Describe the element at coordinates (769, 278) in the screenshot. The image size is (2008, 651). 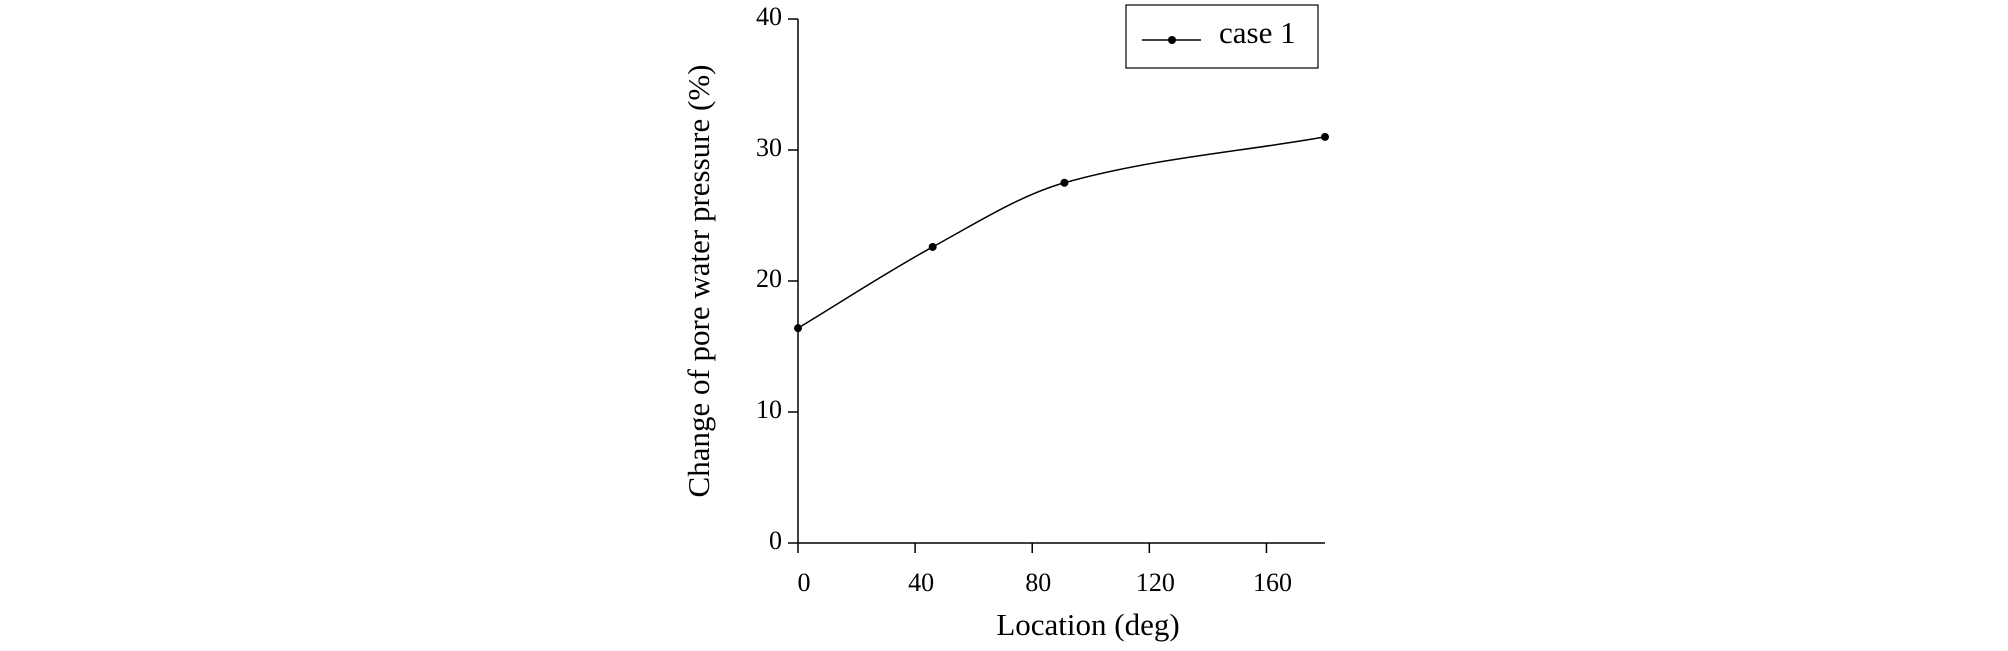
I see `y-tick-label: 20` at that location.